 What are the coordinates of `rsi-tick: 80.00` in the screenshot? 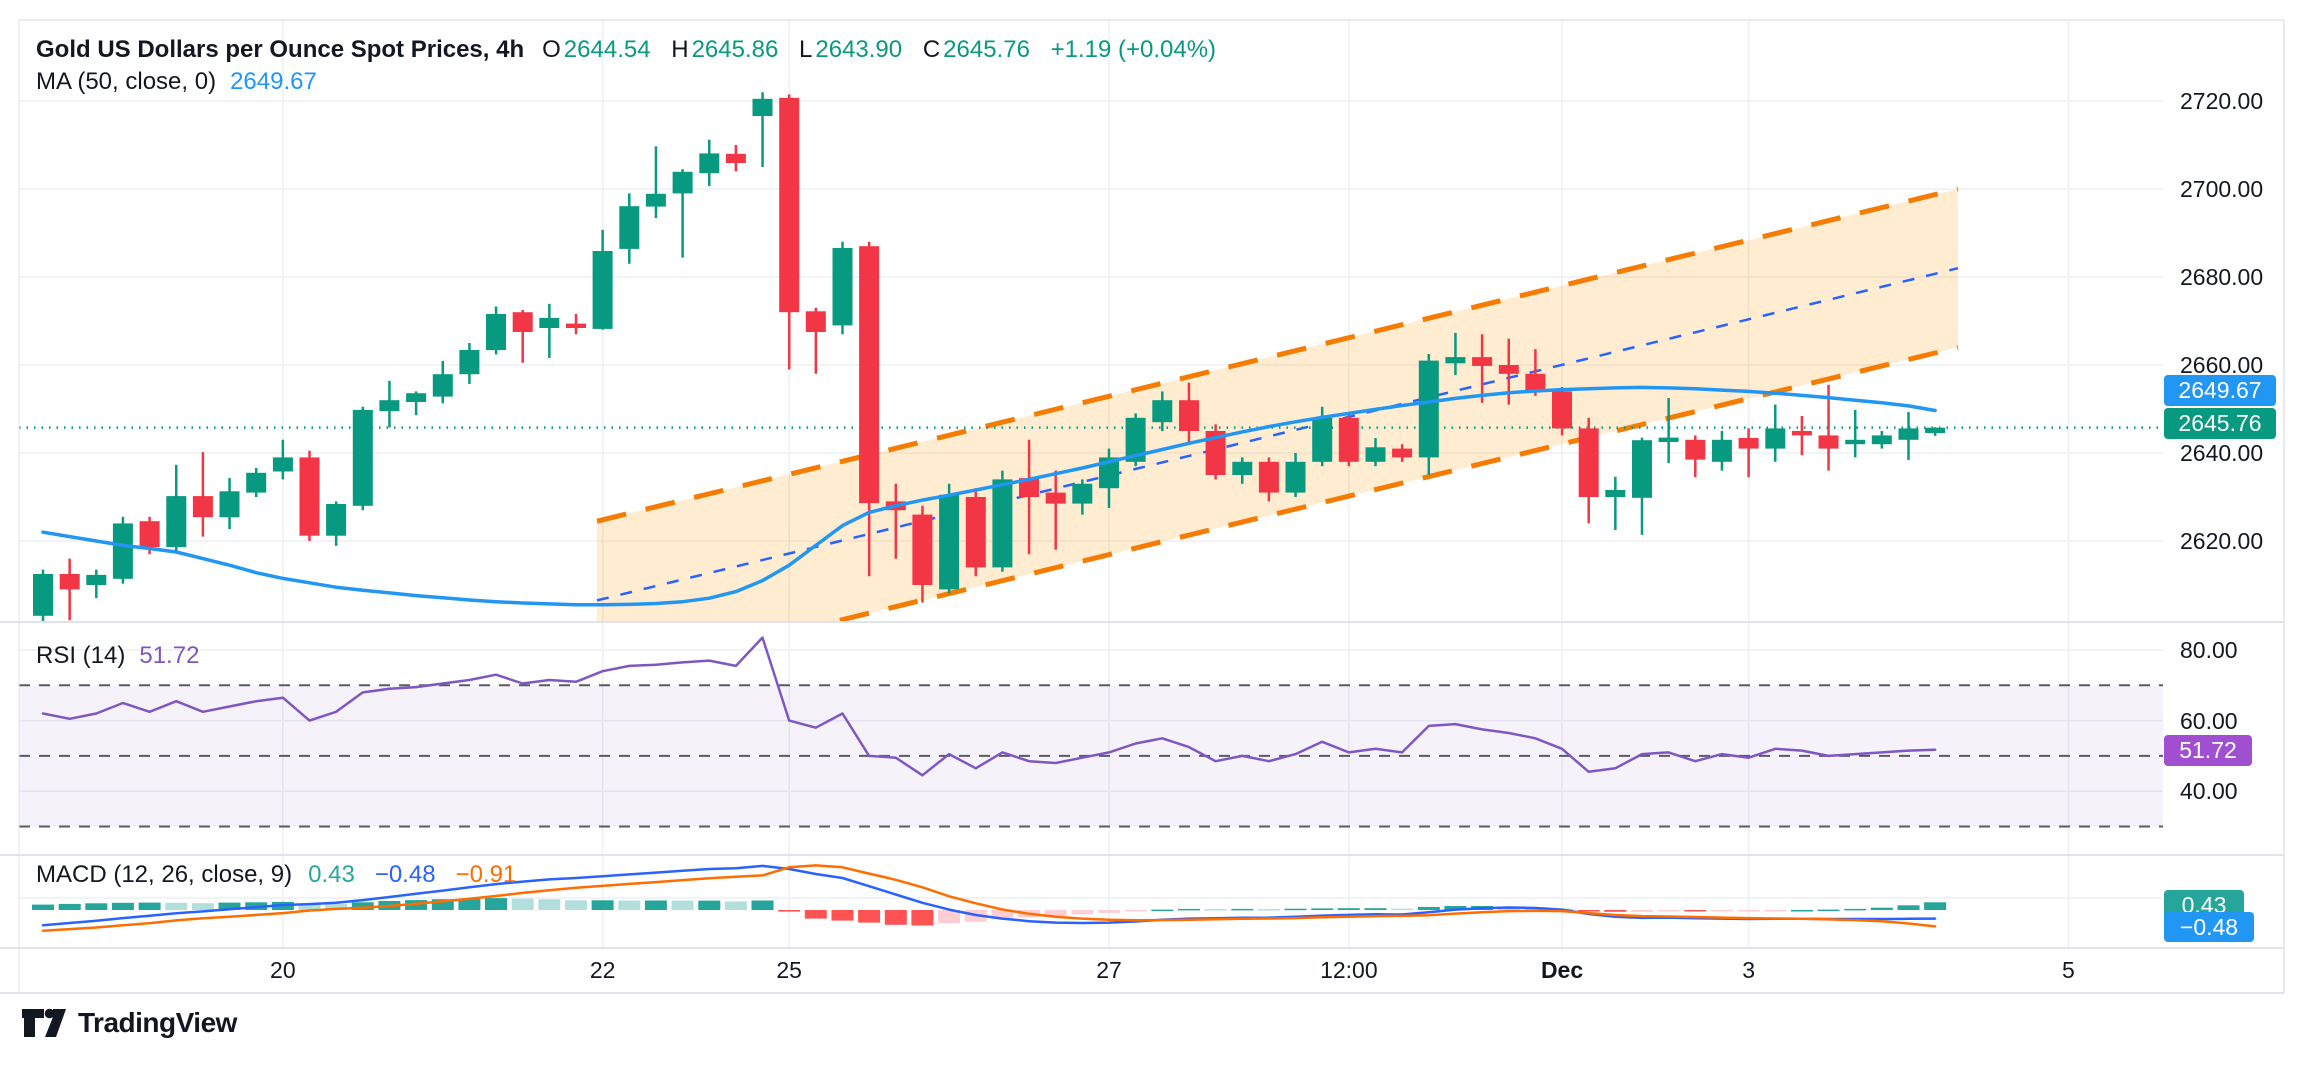 It's located at (2209, 650).